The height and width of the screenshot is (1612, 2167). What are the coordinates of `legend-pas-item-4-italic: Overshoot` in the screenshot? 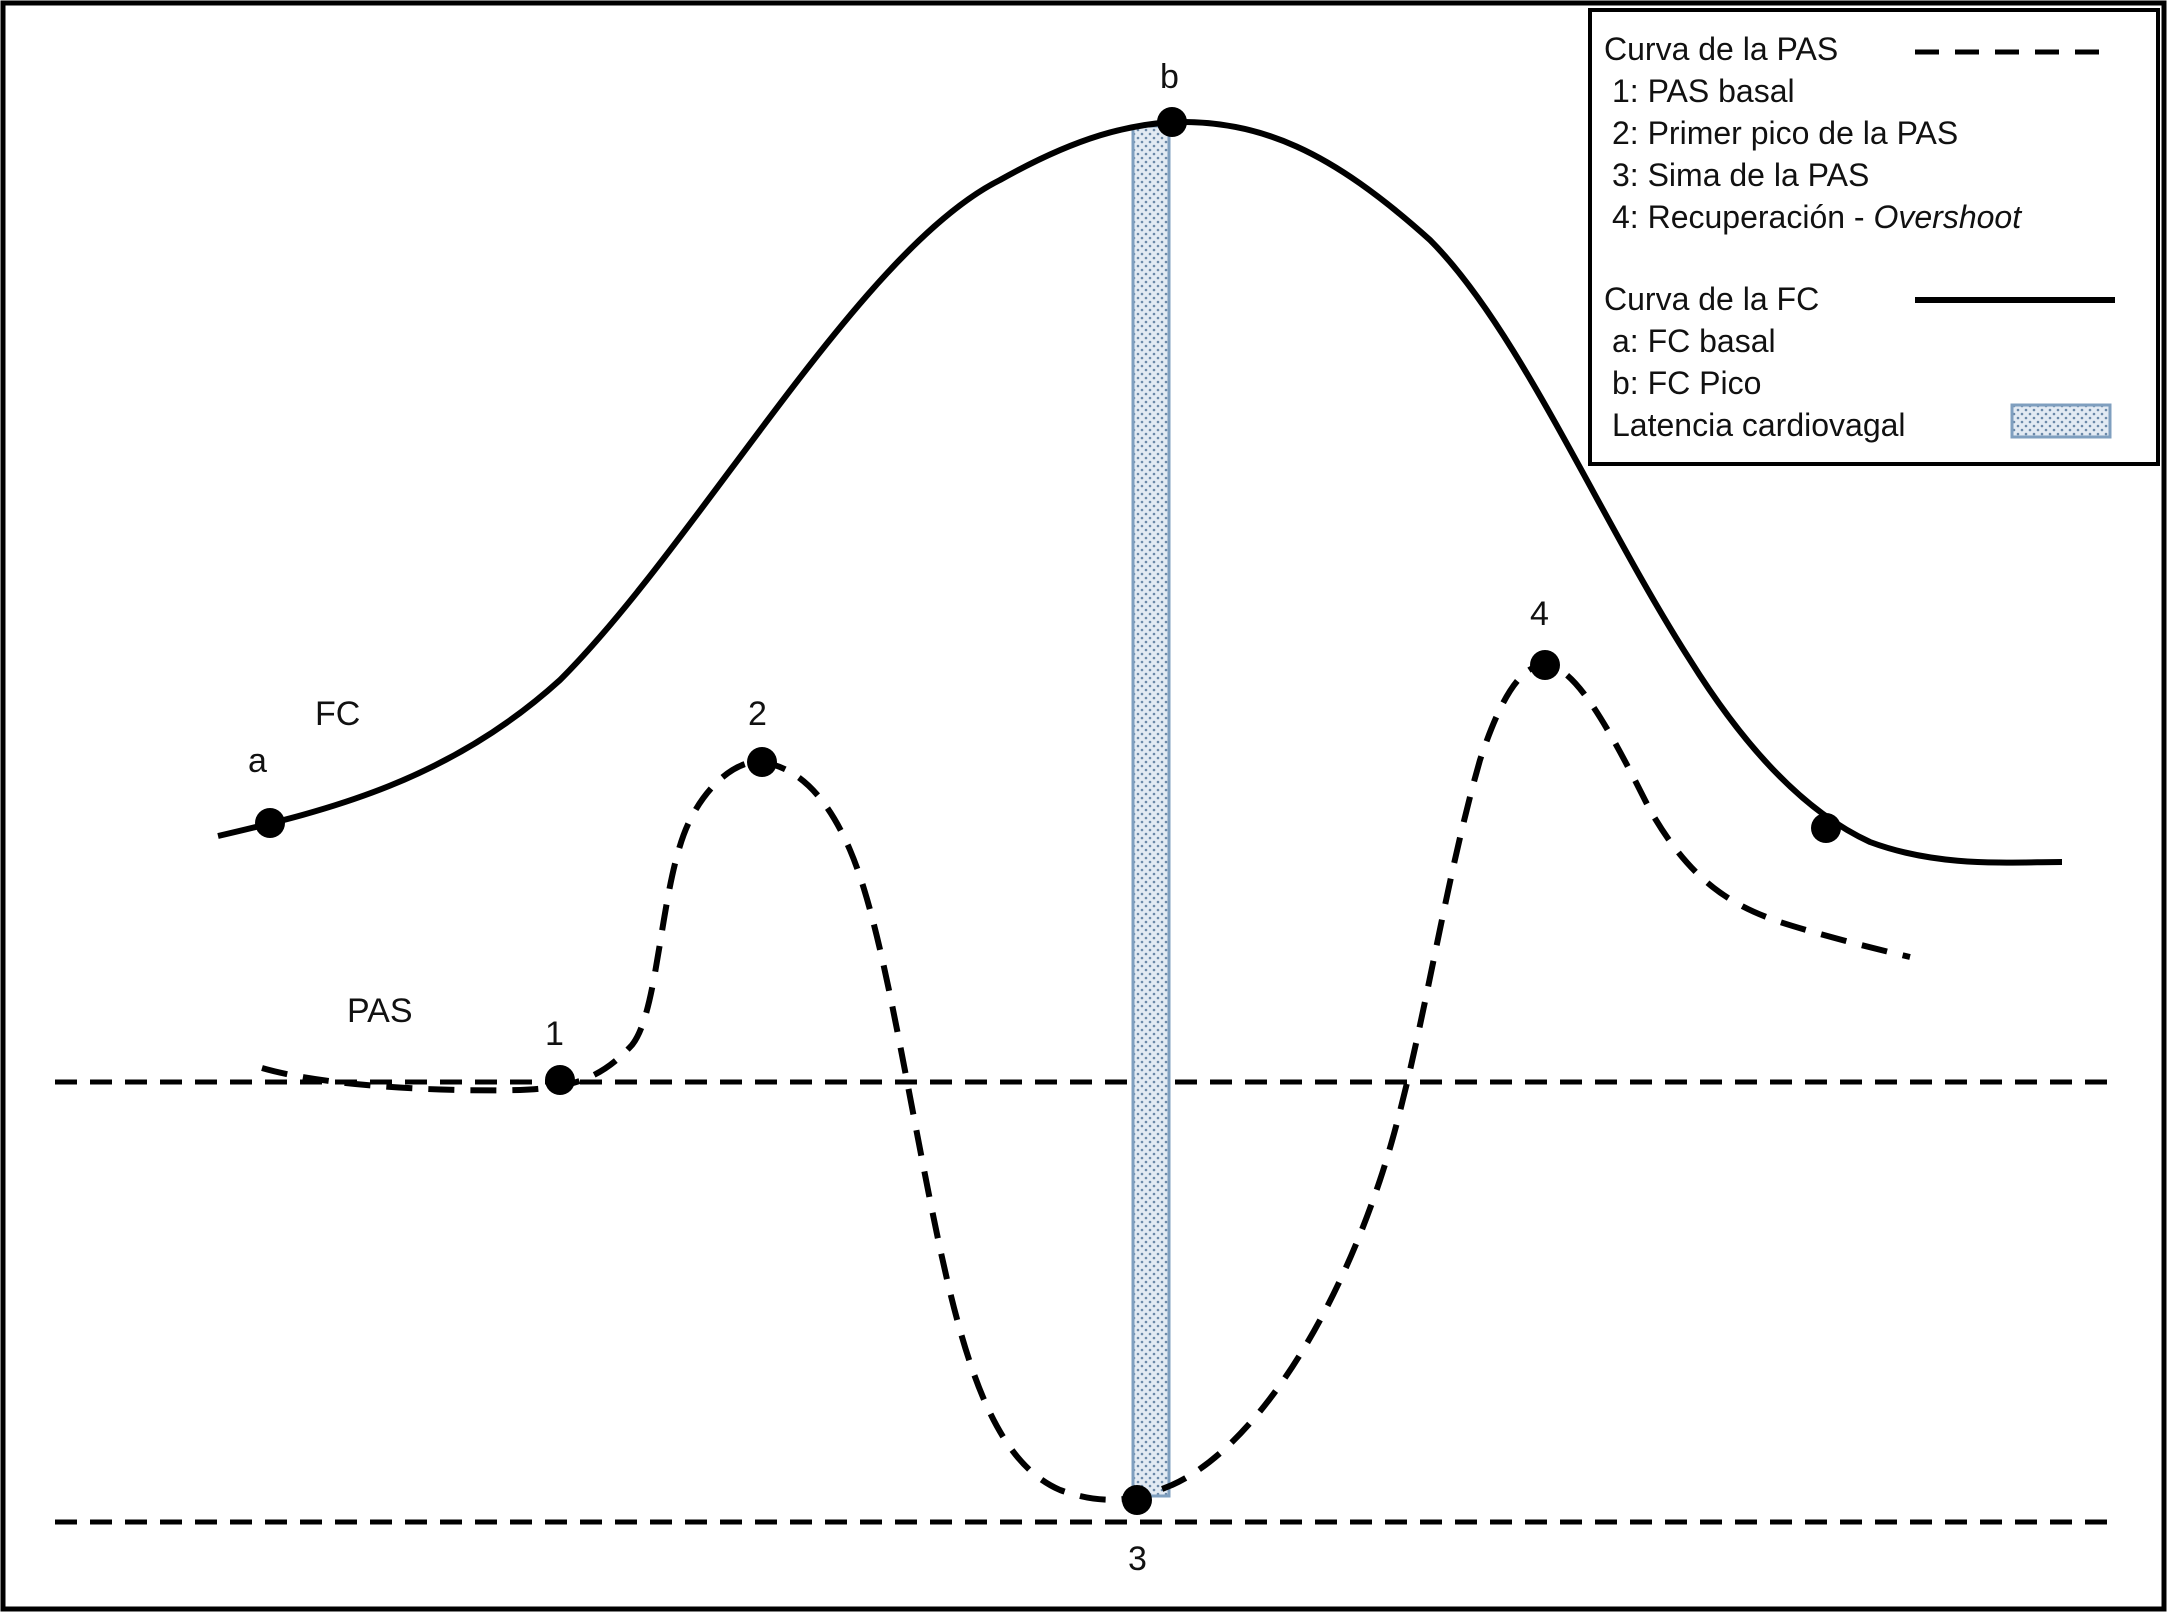 It's located at (1947, 217).